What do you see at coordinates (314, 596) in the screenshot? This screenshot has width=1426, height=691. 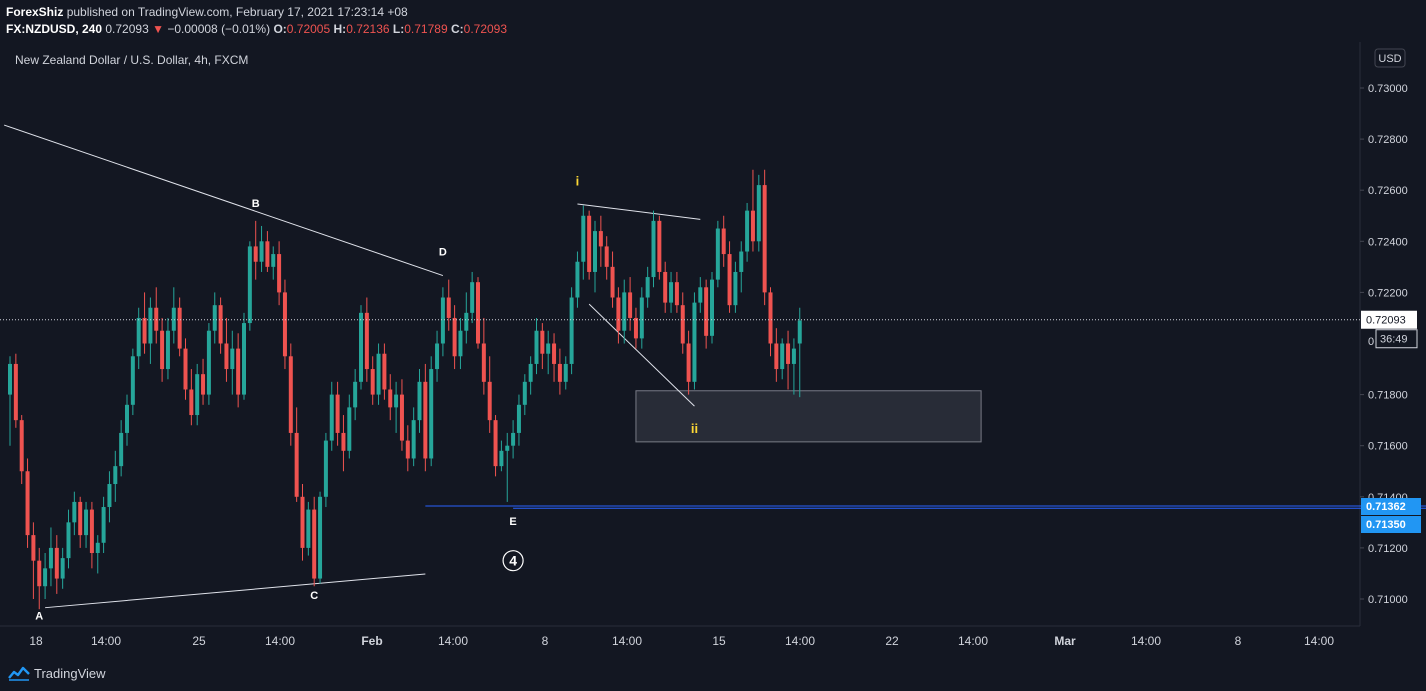 I see `wave-label: C` at bounding box center [314, 596].